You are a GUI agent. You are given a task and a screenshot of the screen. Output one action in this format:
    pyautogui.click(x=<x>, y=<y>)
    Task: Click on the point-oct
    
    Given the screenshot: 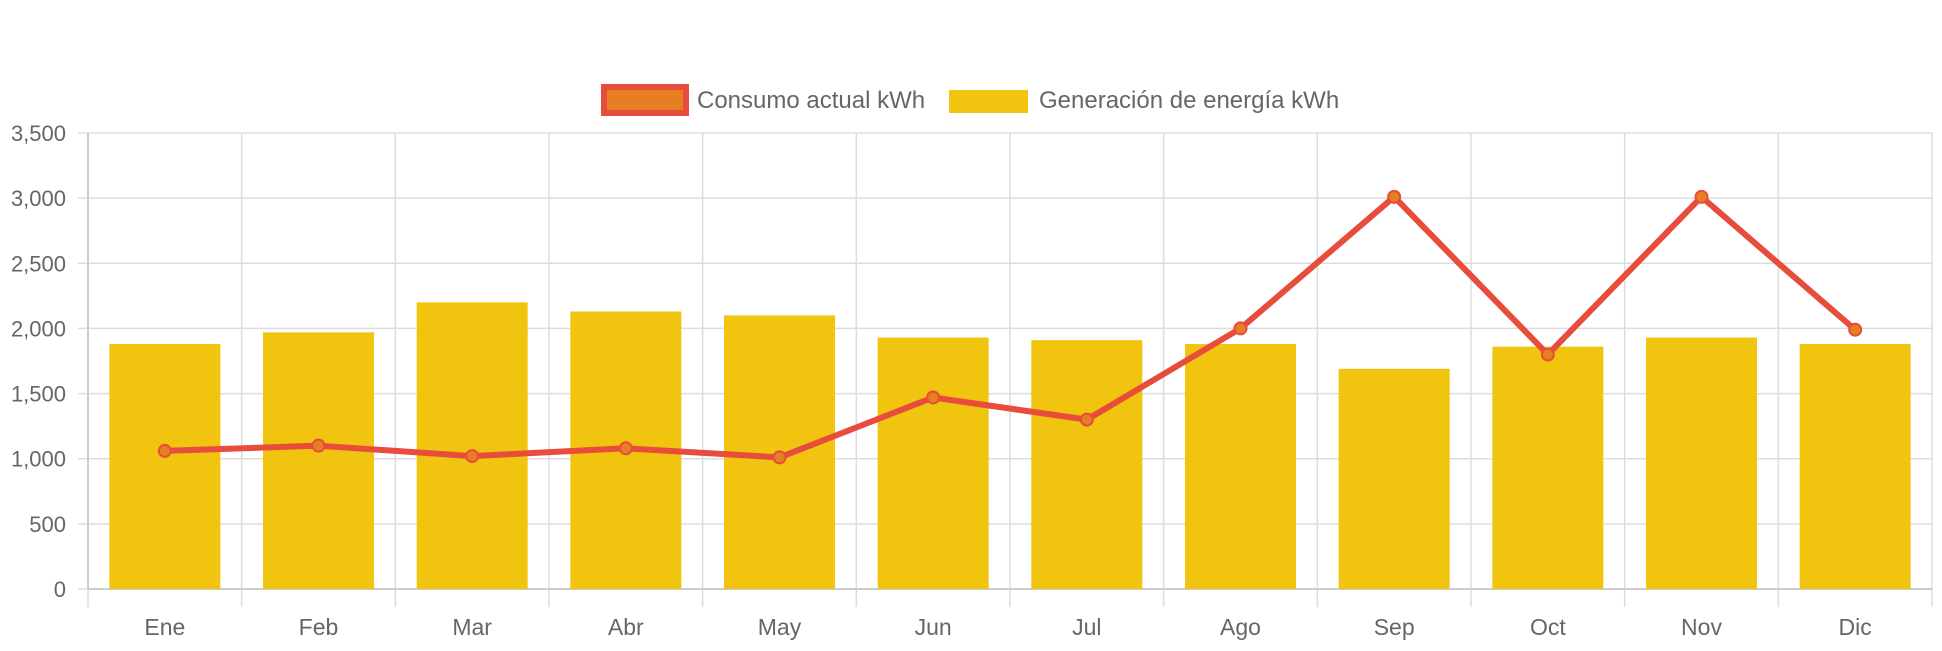 What is the action you would take?
    pyautogui.click(x=1547, y=354)
    